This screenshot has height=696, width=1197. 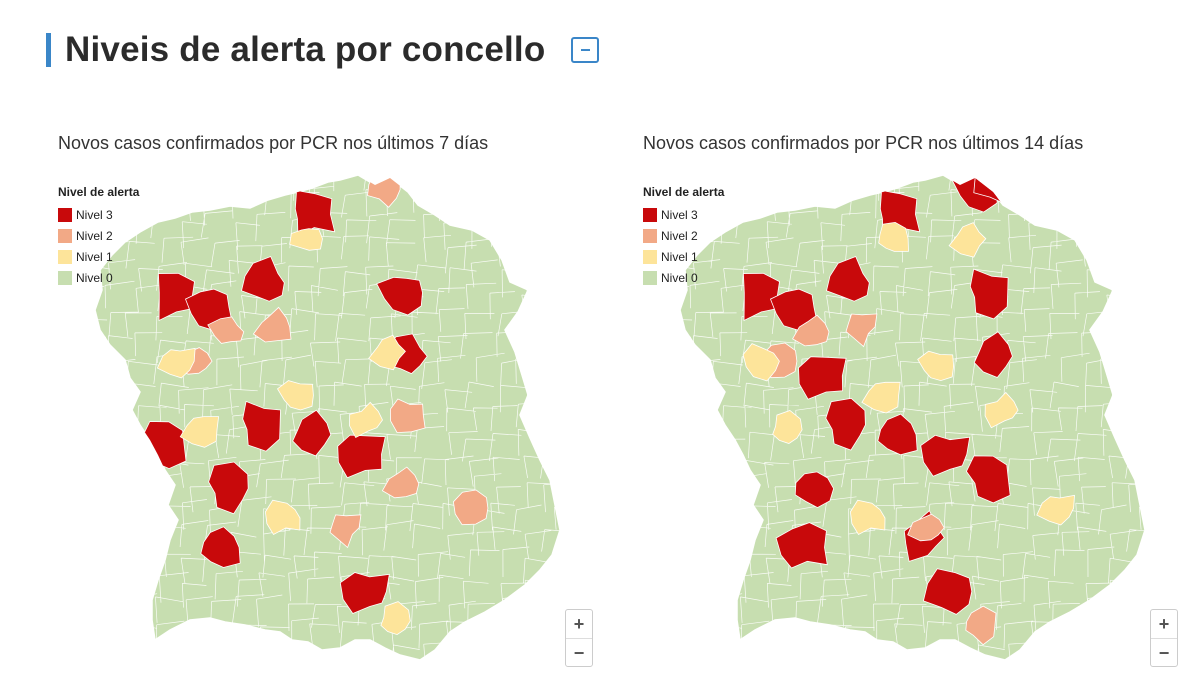 I want to click on page-title: Niveis de alerta por concello, so click(x=305, y=49).